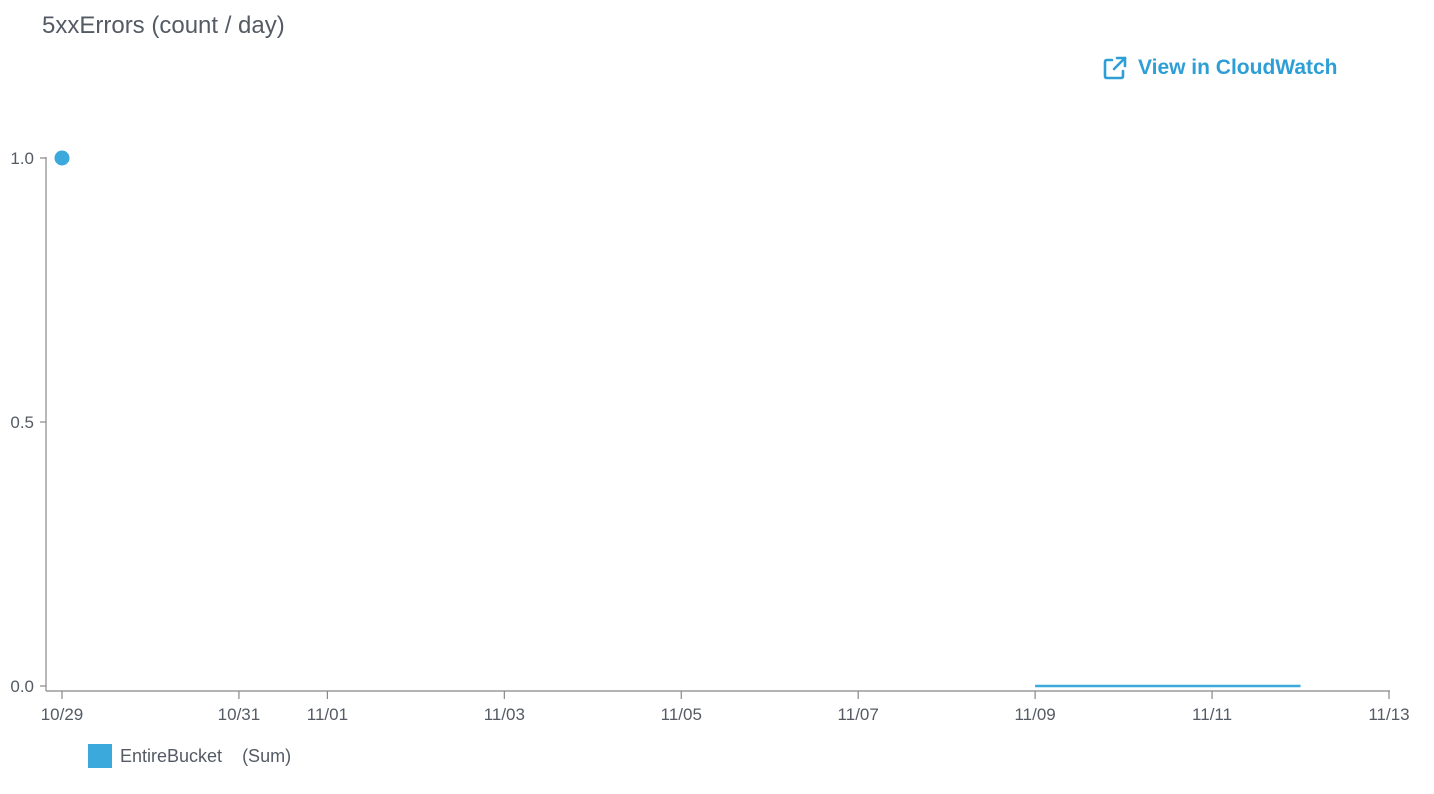 Image resolution: width=1434 pixels, height=794 pixels. I want to click on y-axis: 0.0 0.5 1.0, so click(28, 422).